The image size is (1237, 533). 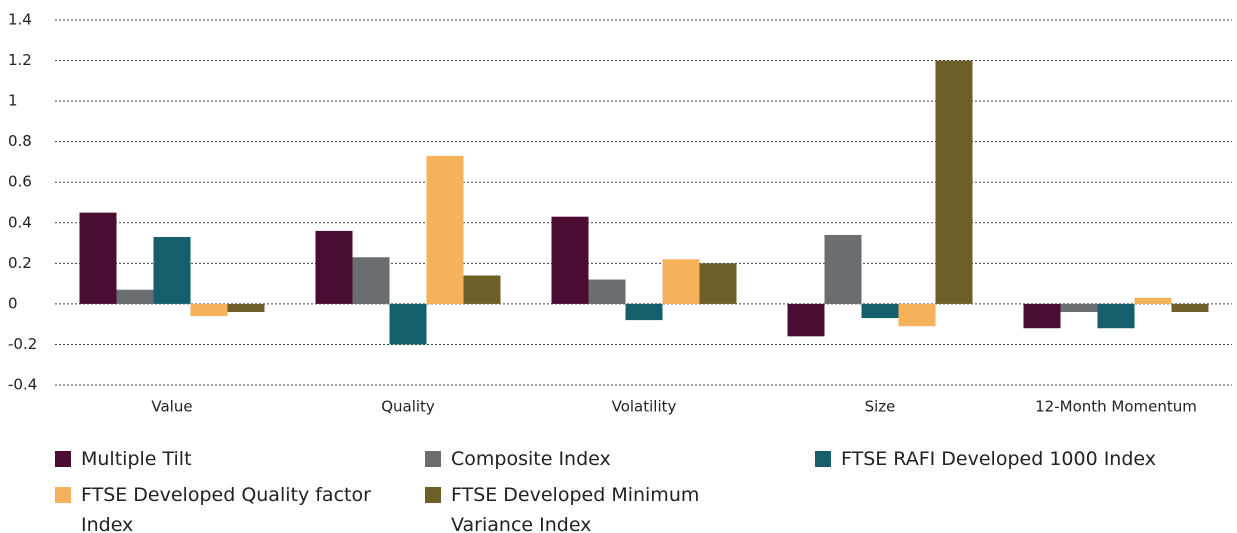 I want to click on x-tick-label: Value, so click(x=171, y=407).